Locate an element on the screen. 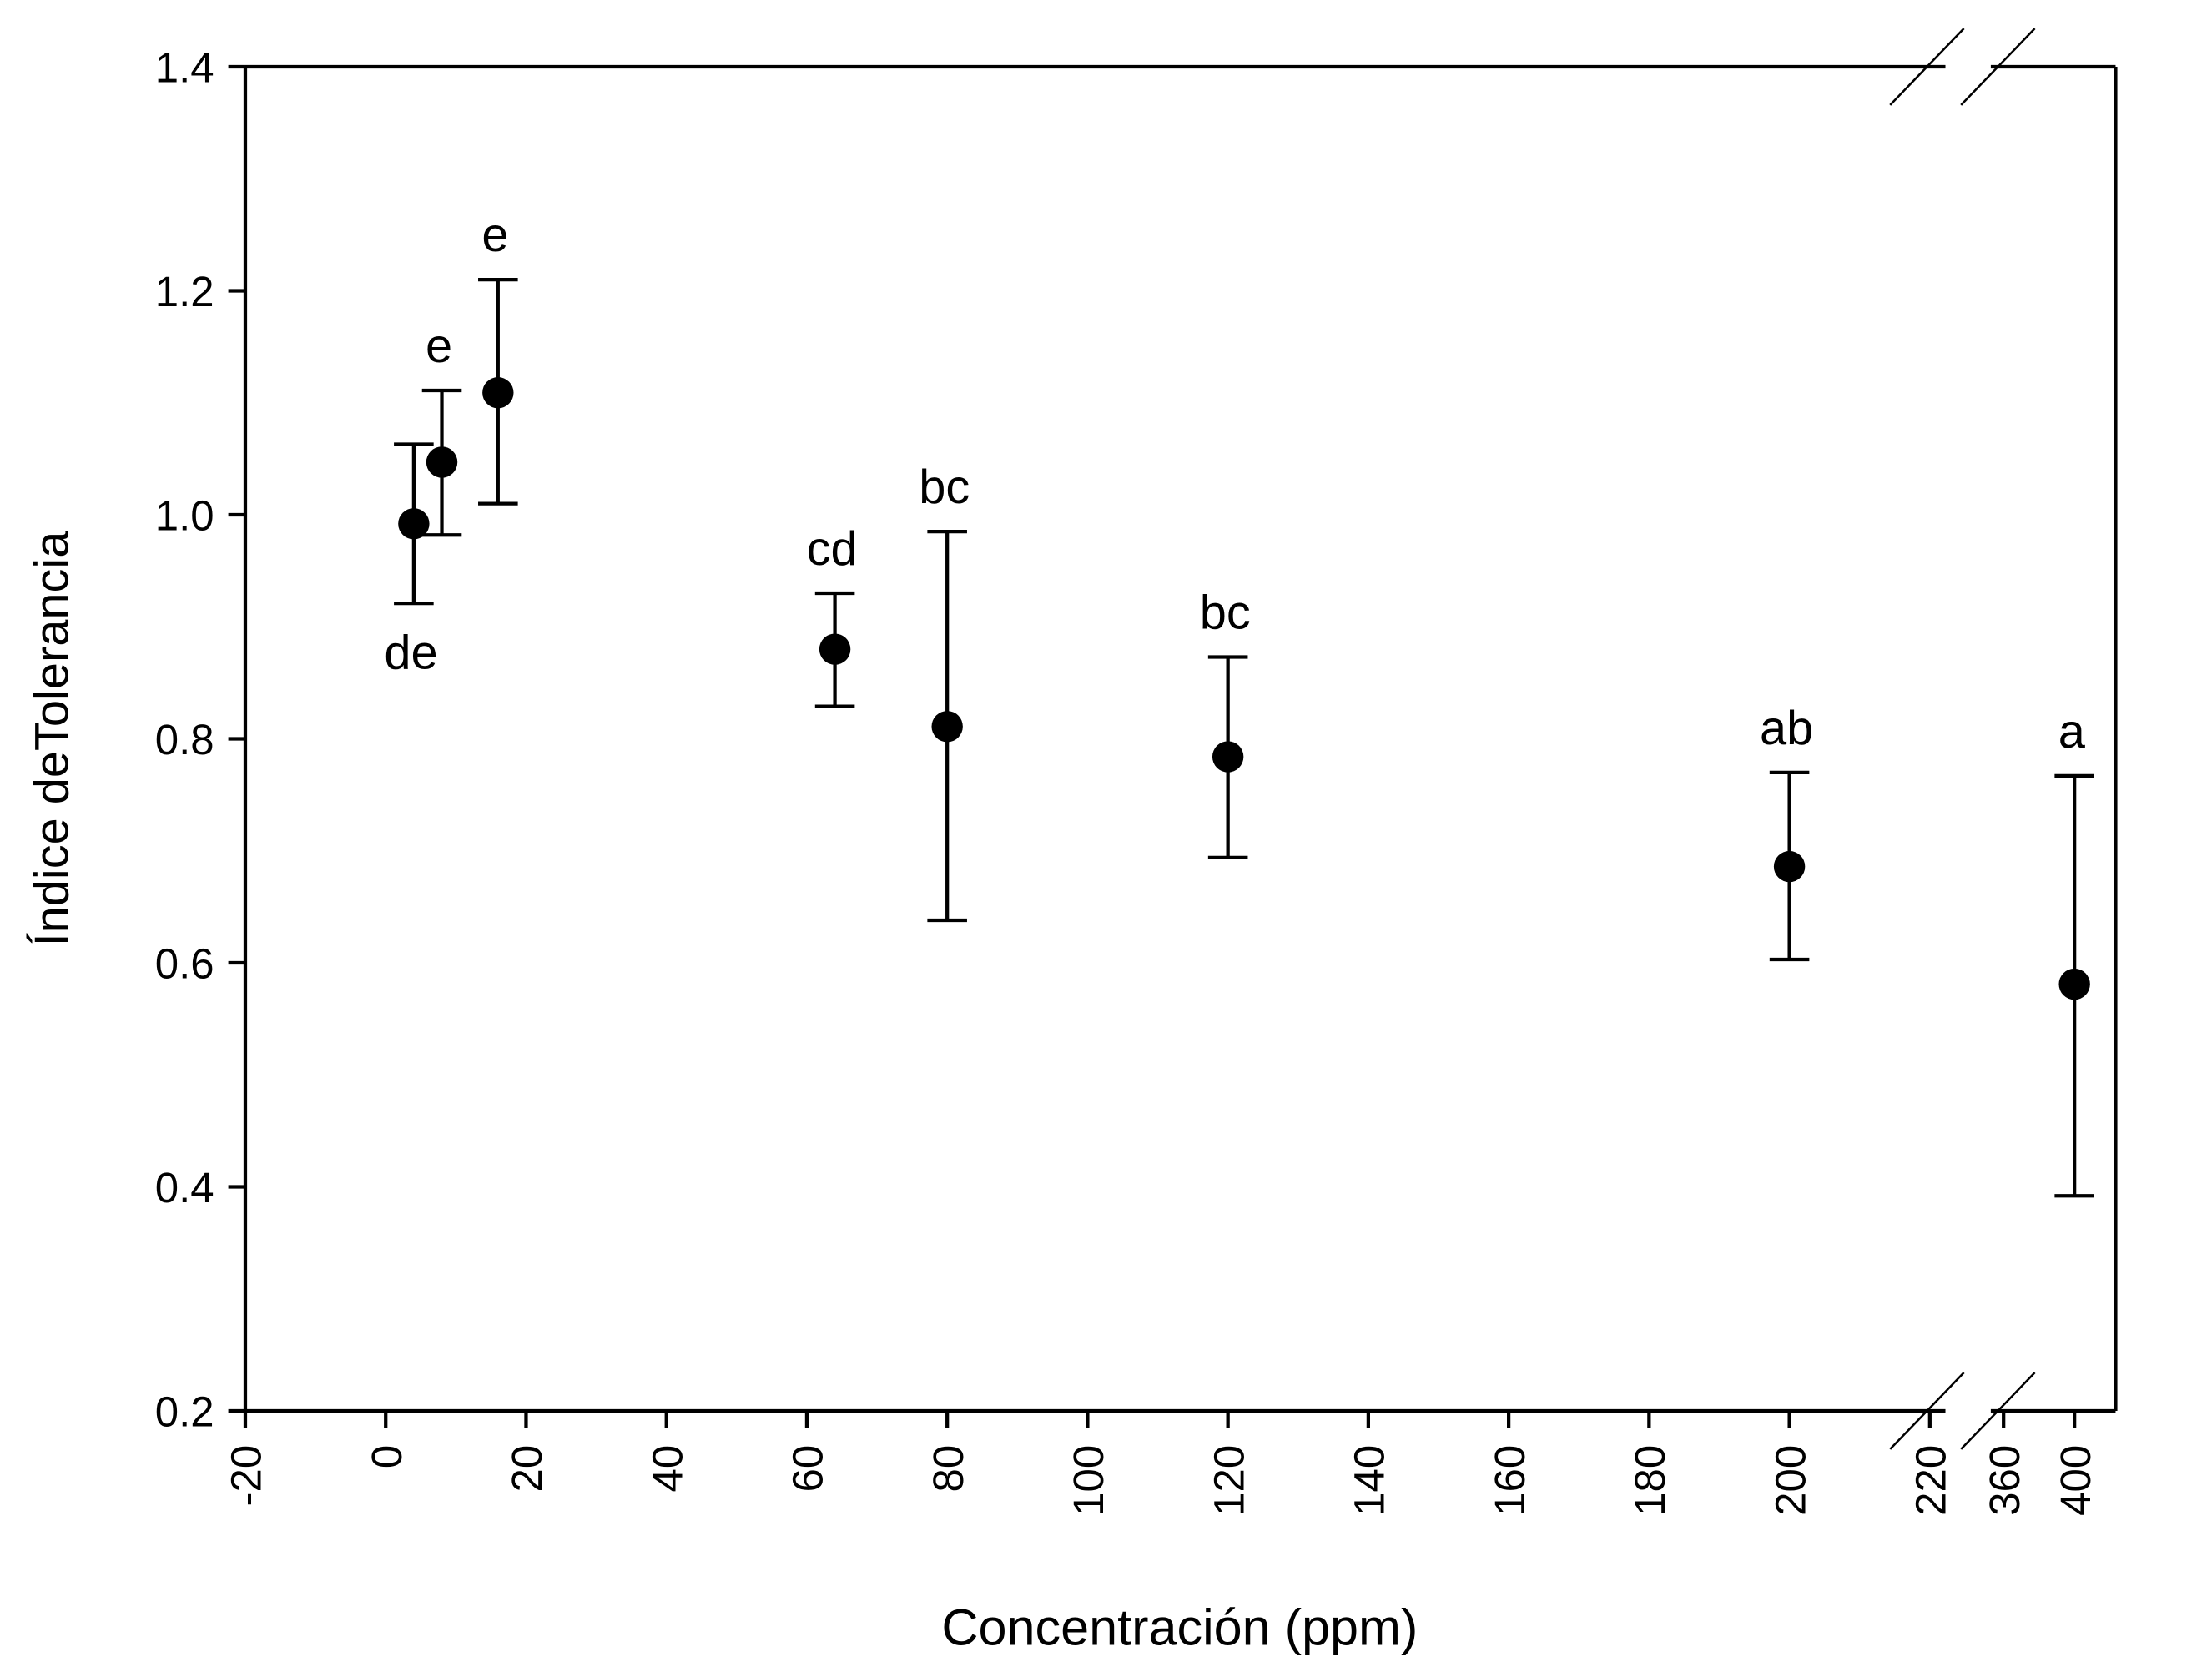 Image resolution: width=2212 pixels, height=1662 pixels. y-tick-label: 0.4 is located at coordinates (185, 1187).